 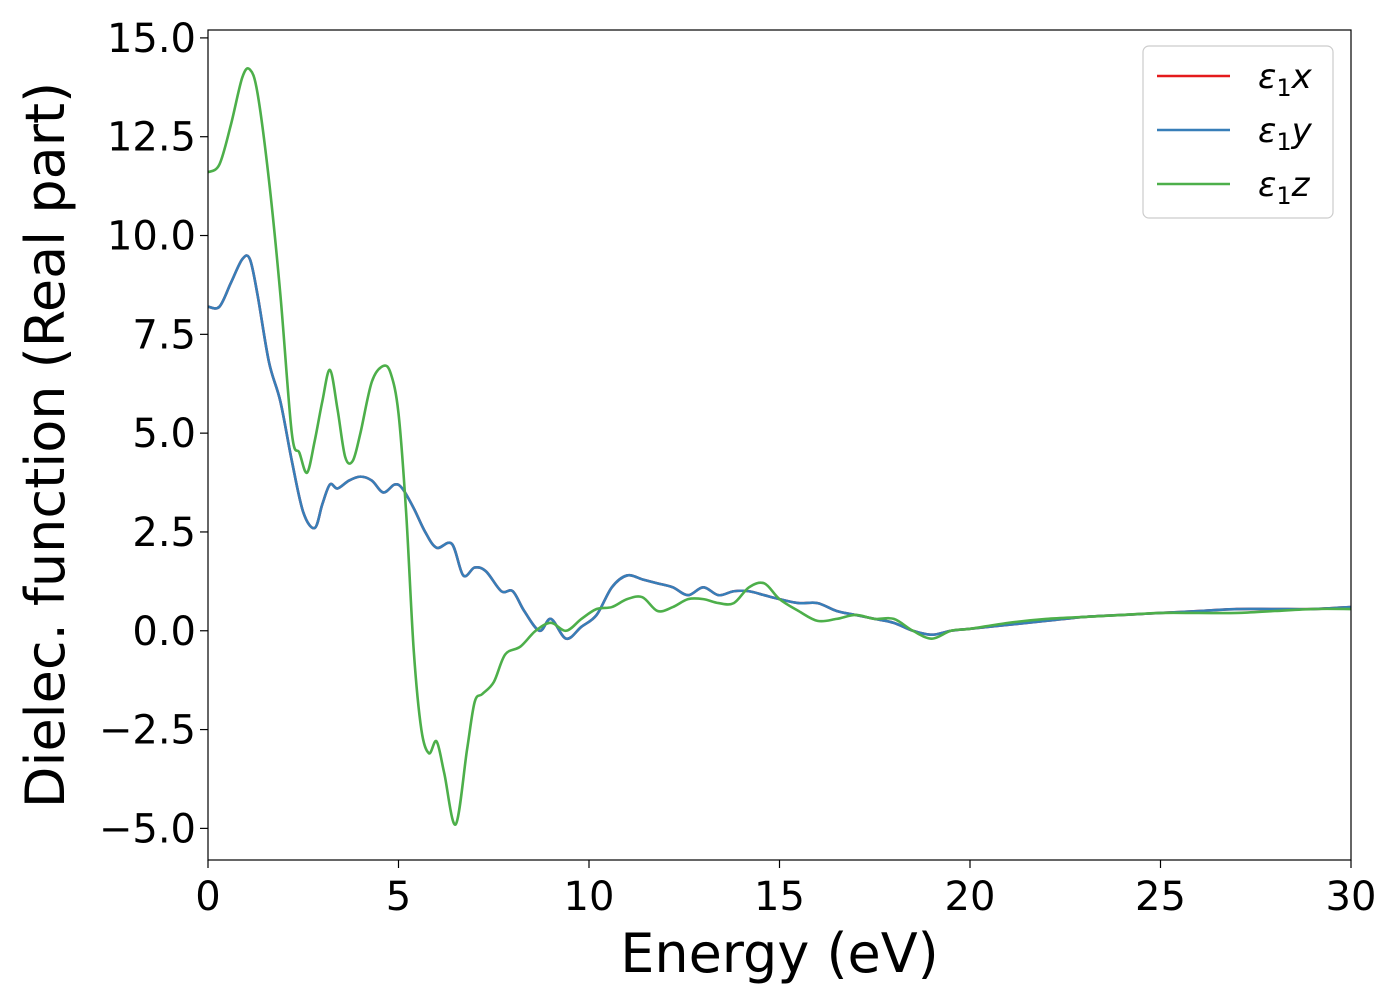 I want to click on legend-label-x: ε1x, so click(x=1285, y=79).